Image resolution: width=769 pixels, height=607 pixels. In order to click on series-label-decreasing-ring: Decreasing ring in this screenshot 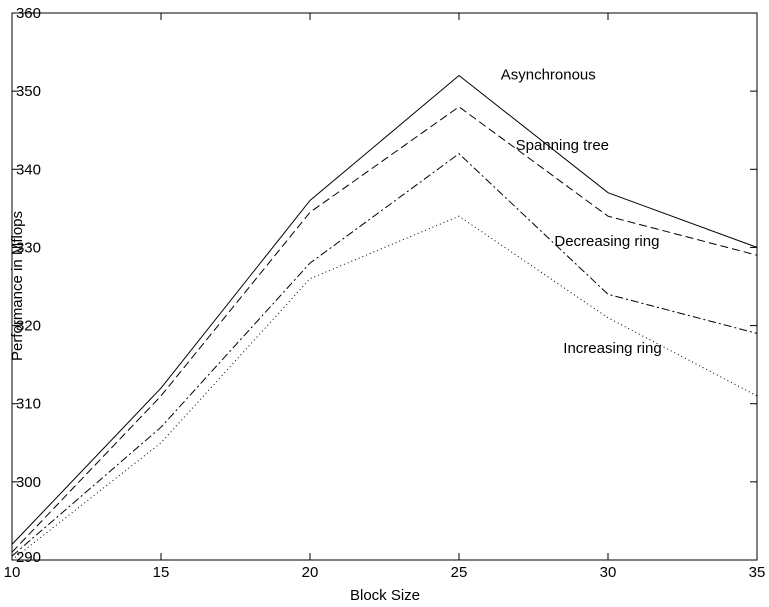, I will do `click(606, 241)`.